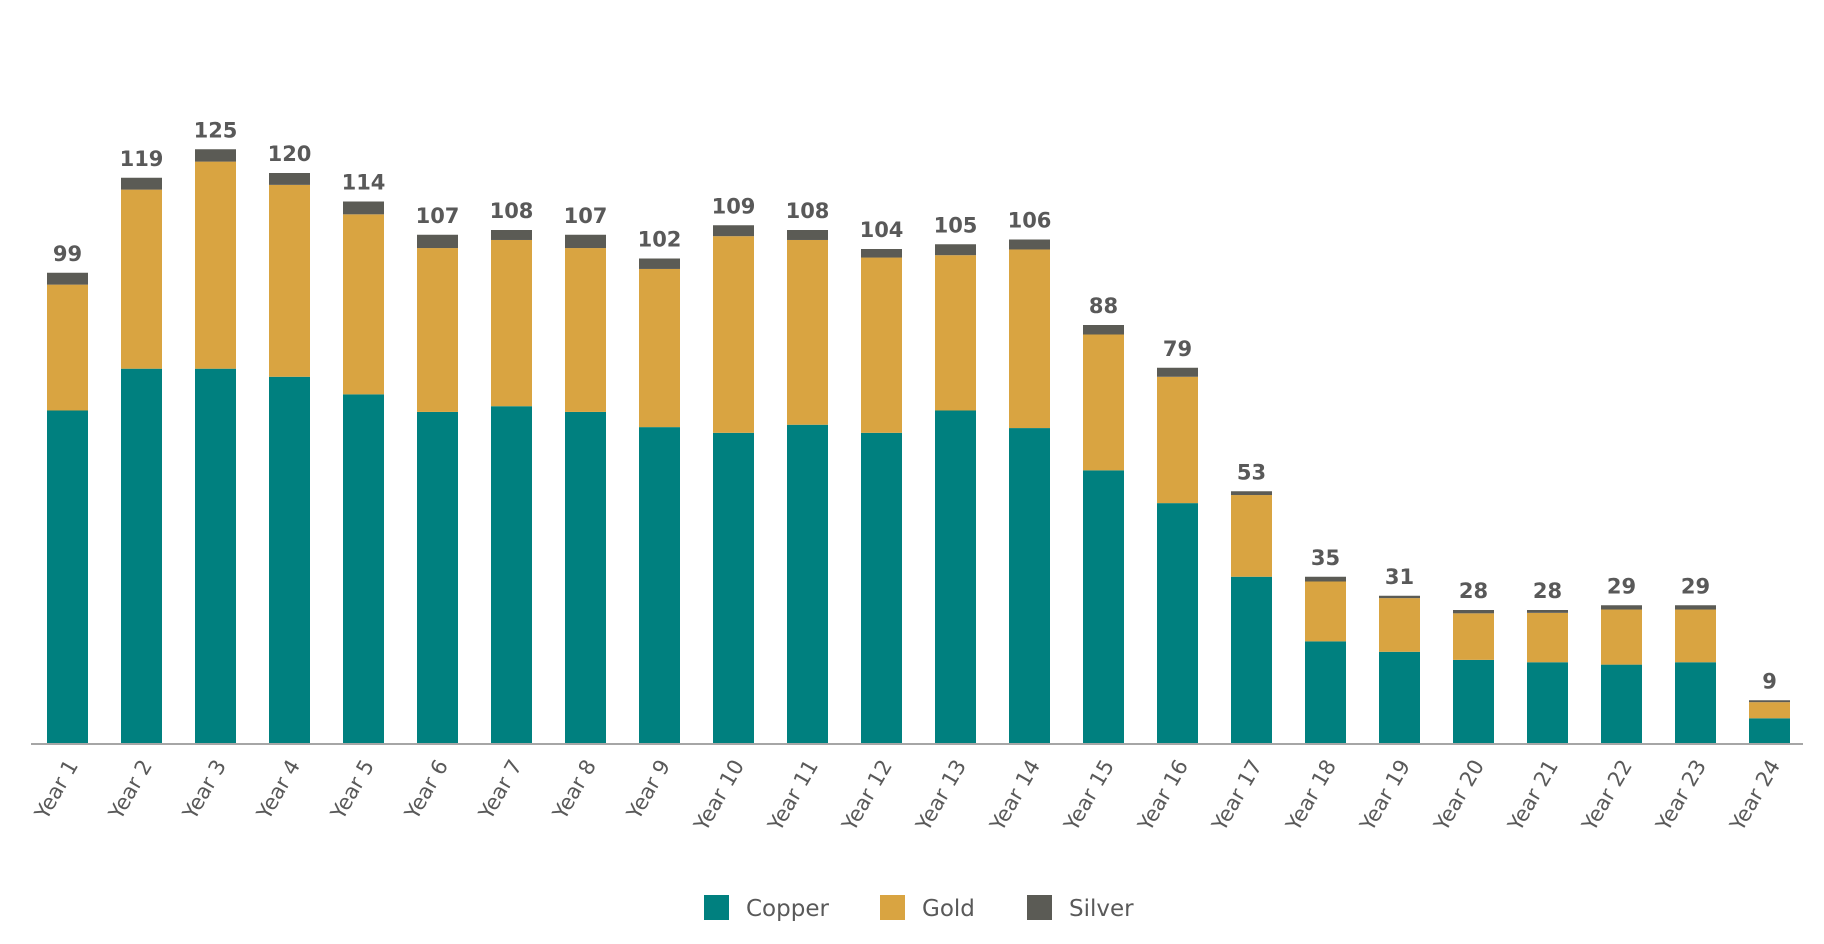  Describe the element at coordinates (716, 907) in the screenshot. I see `legend-swatch-copper` at that location.